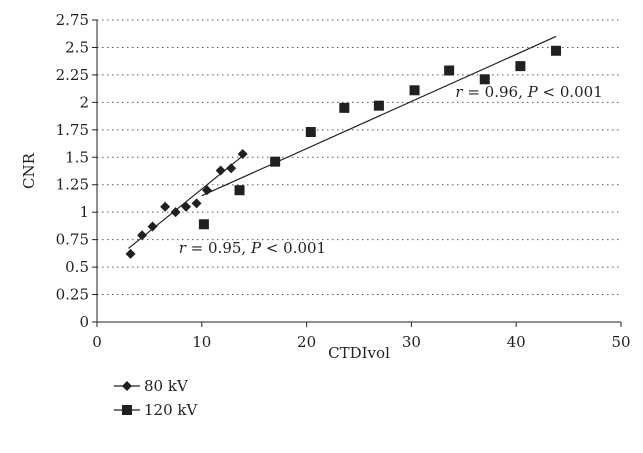 The height and width of the screenshot is (453, 643). Describe the element at coordinates (528, 92) in the screenshot. I see `correlation-annotation-120kv: r = 0.96, P < 0.001` at that location.